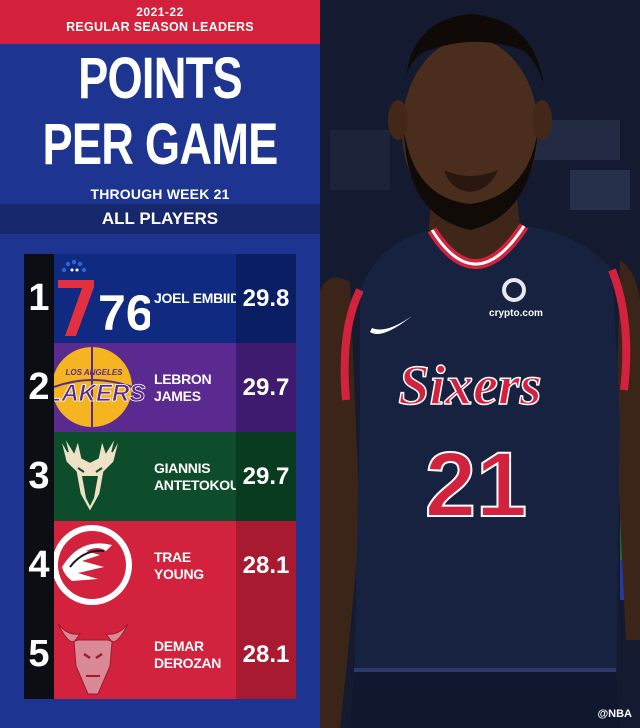 This screenshot has height=728, width=640. What do you see at coordinates (39, 565) in the screenshot?
I see `rank-number: 4` at bounding box center [39, 565].